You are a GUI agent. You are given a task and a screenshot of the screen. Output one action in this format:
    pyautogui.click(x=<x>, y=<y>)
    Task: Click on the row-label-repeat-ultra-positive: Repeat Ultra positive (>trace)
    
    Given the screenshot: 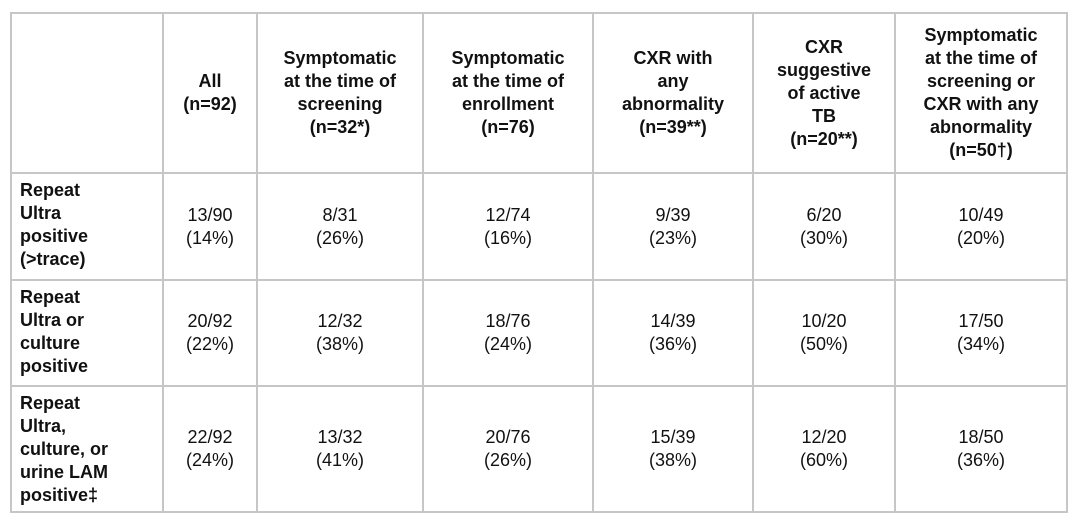 What is the action you would take?
    pyautogui.click(x=87, y=226)
    